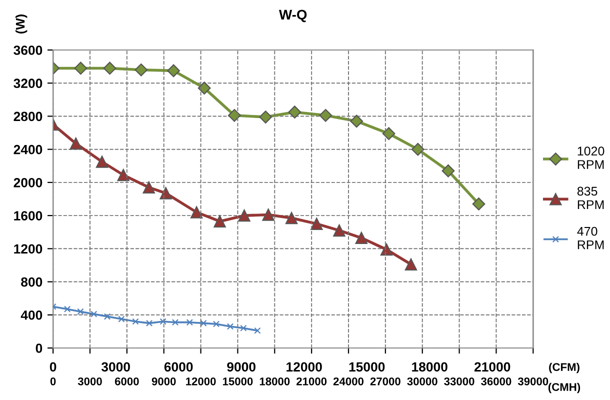 The width and height of the screenshot is (610, 400). What do you see at coordinates (22, 24) in the screenshot?
I see `y-axis-title: (W)` at bounding box center [22, 24].